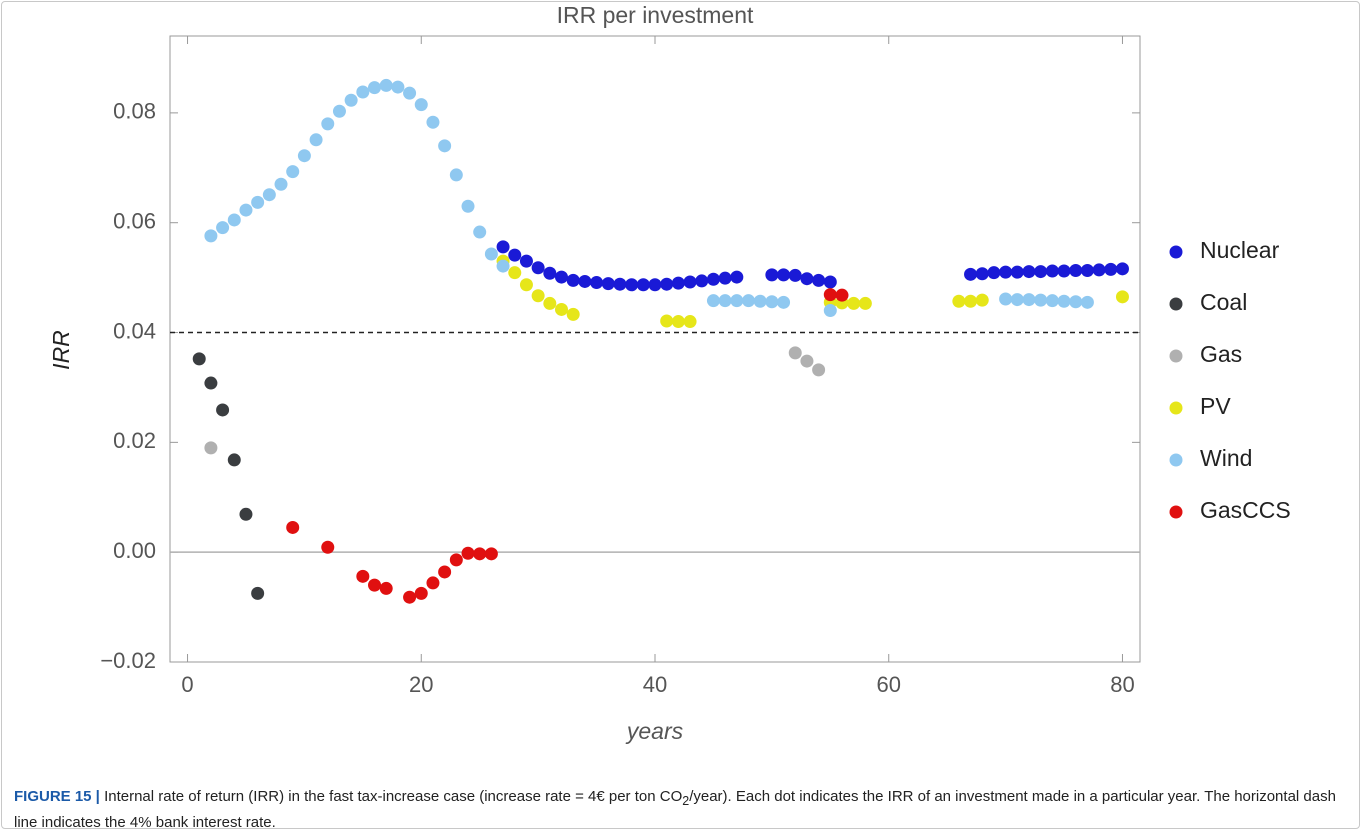  I want to click on legend-label: Gas, so click(1221, 354).